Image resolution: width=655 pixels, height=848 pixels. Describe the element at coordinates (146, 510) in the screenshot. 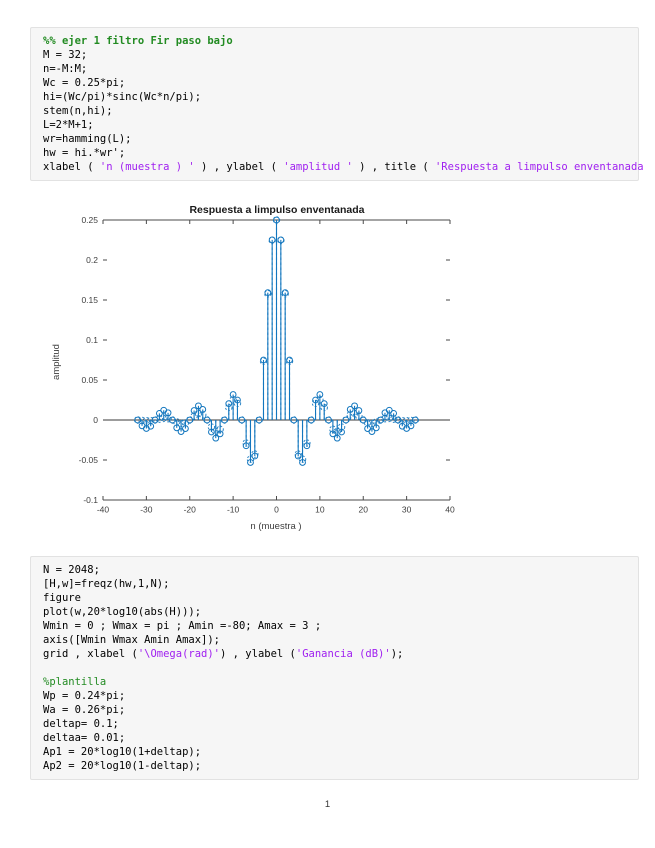

I see `x-tick-label: -30` at that location.